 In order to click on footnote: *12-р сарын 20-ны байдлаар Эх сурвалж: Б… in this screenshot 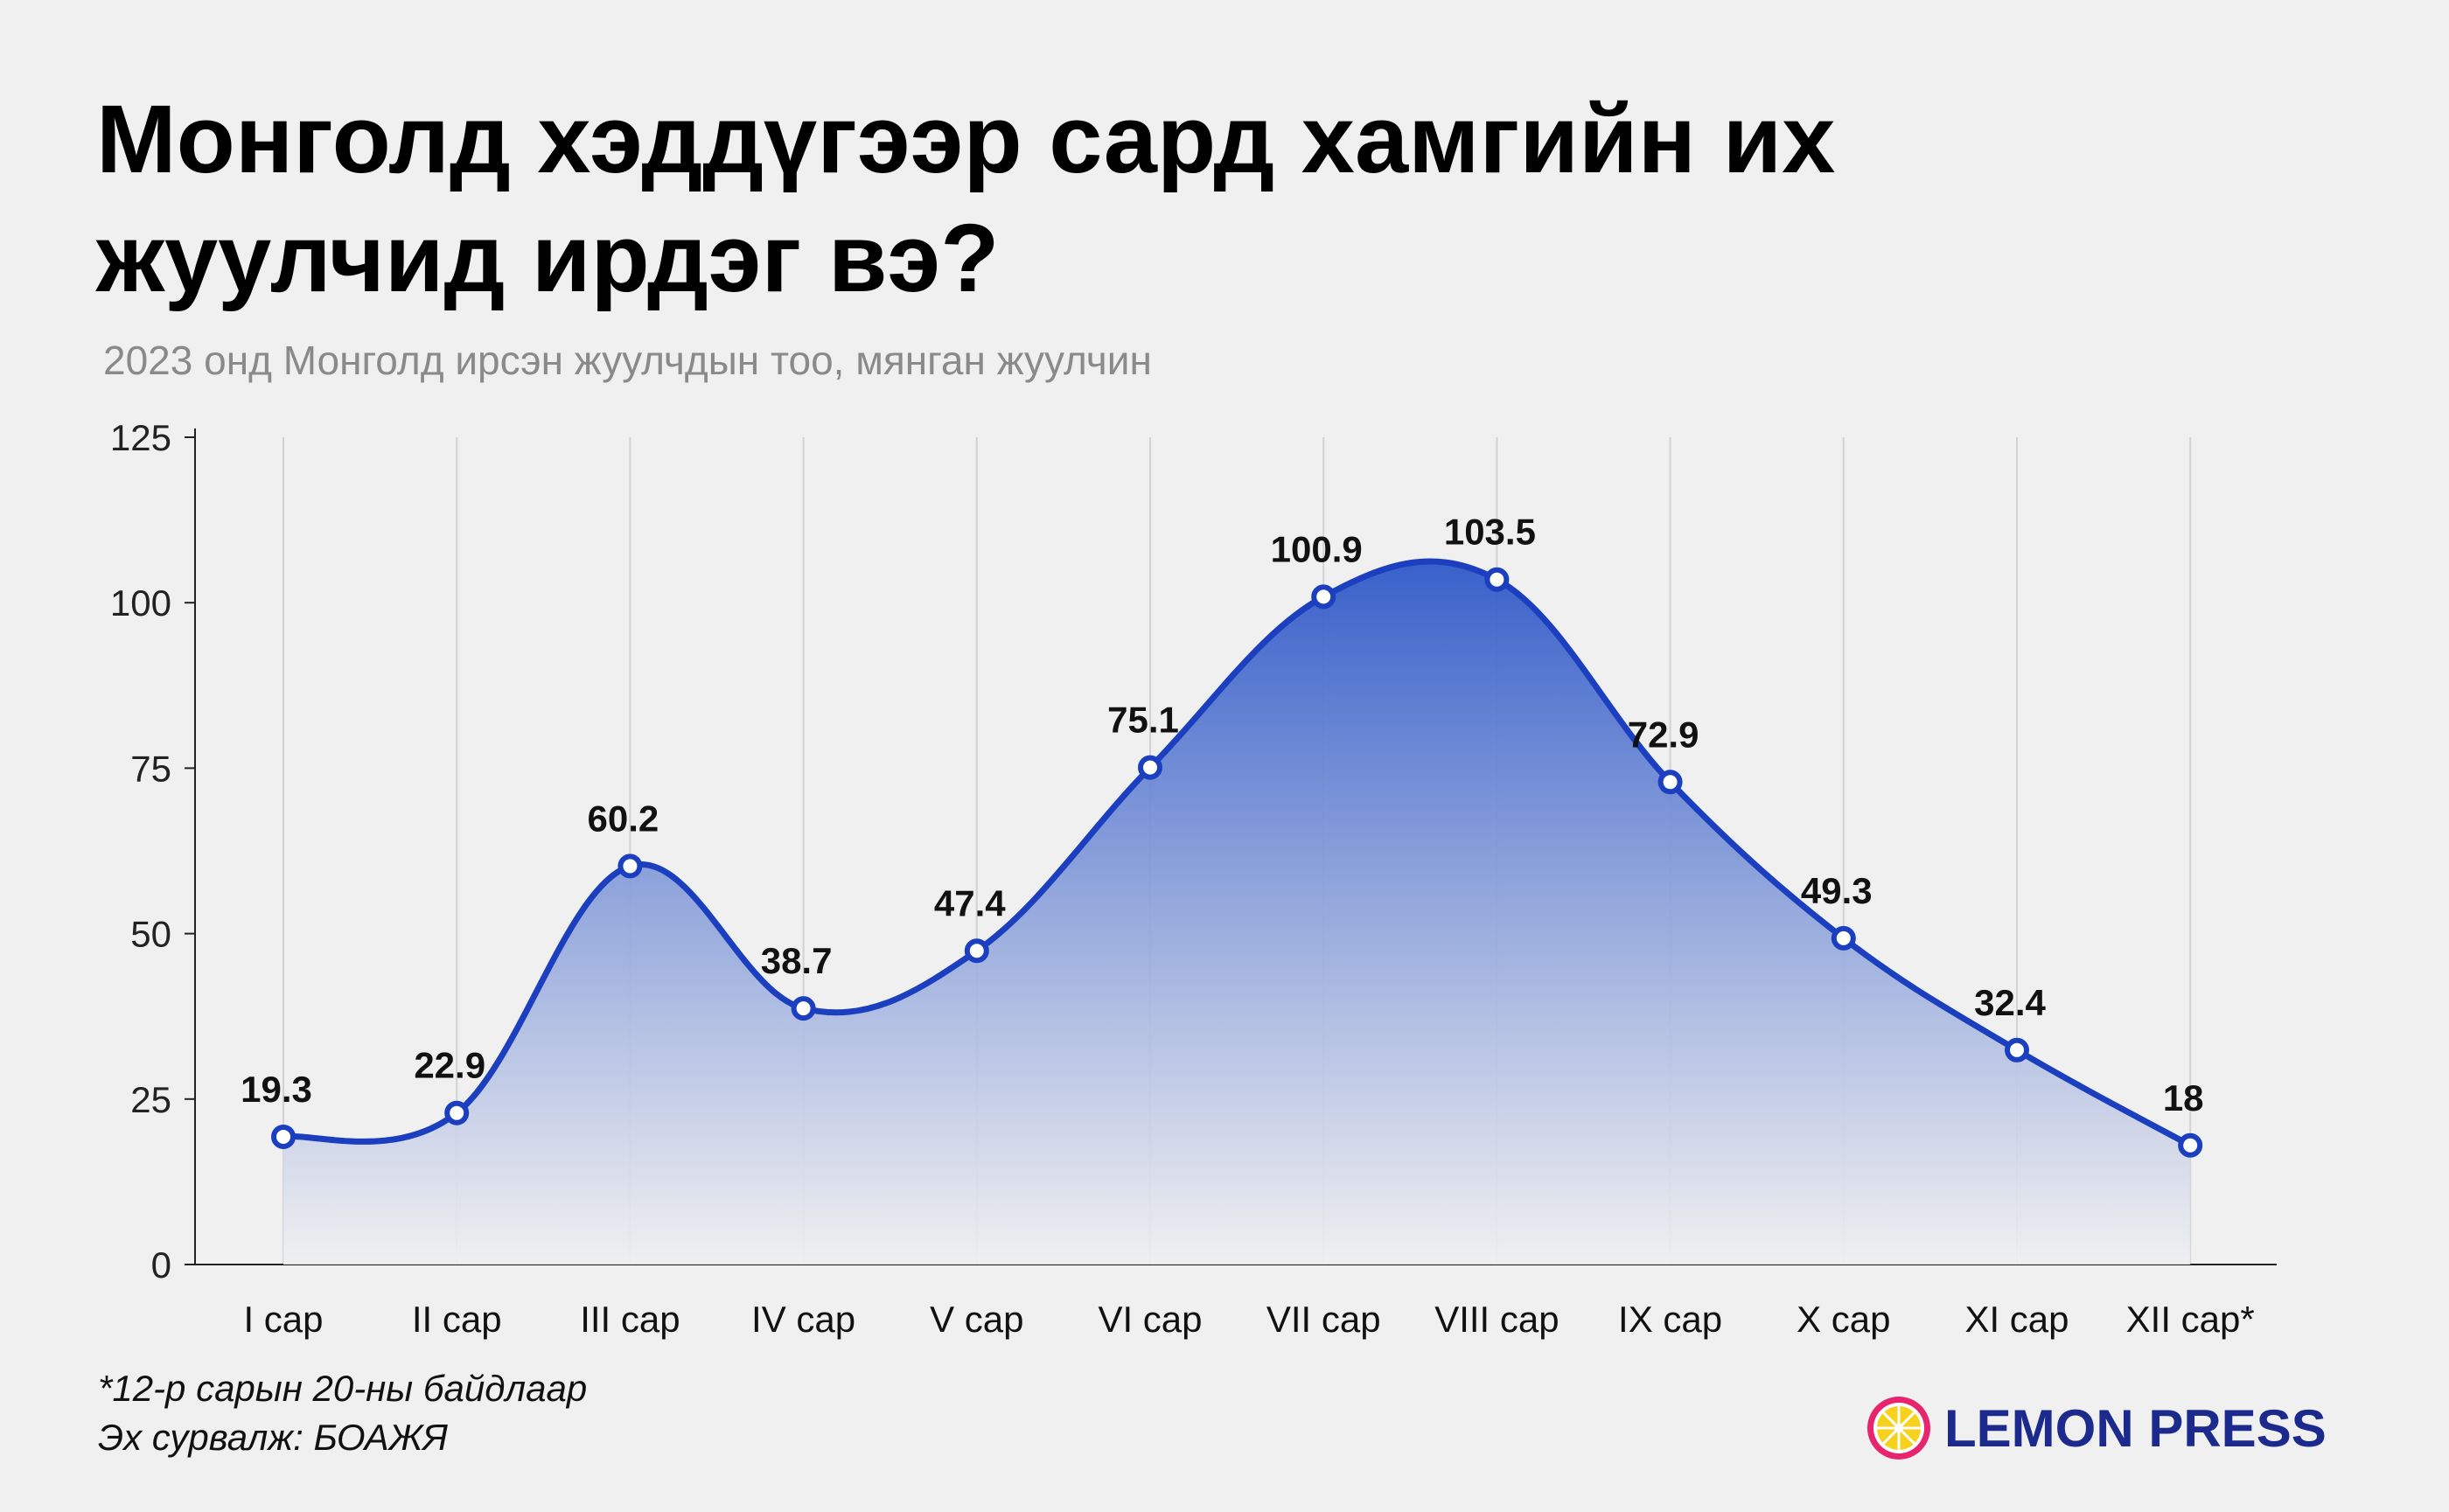, I will do `click(342, 1413)`.